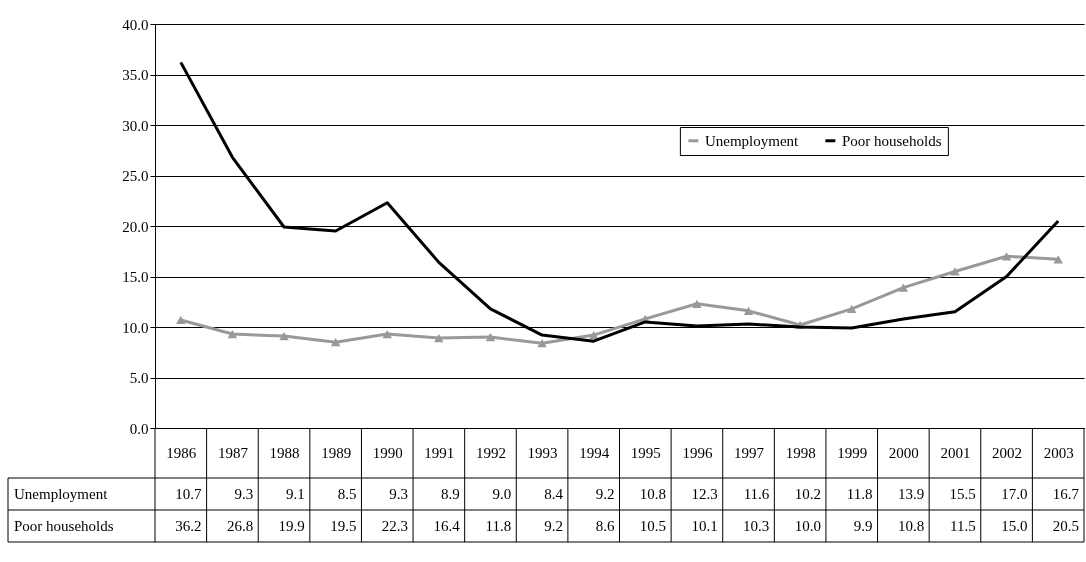 Image resolution: width=1086 pixels, height=562 pixels. Describe the element at coordinates (291, 526) in the screenshot. I see `data-label: 19.9` at that location.